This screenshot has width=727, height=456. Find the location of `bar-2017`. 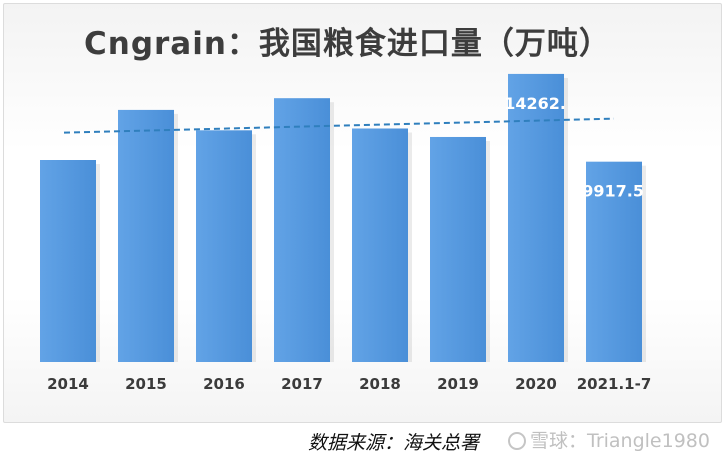

bar-2017 is located at coordinates (302, 230).